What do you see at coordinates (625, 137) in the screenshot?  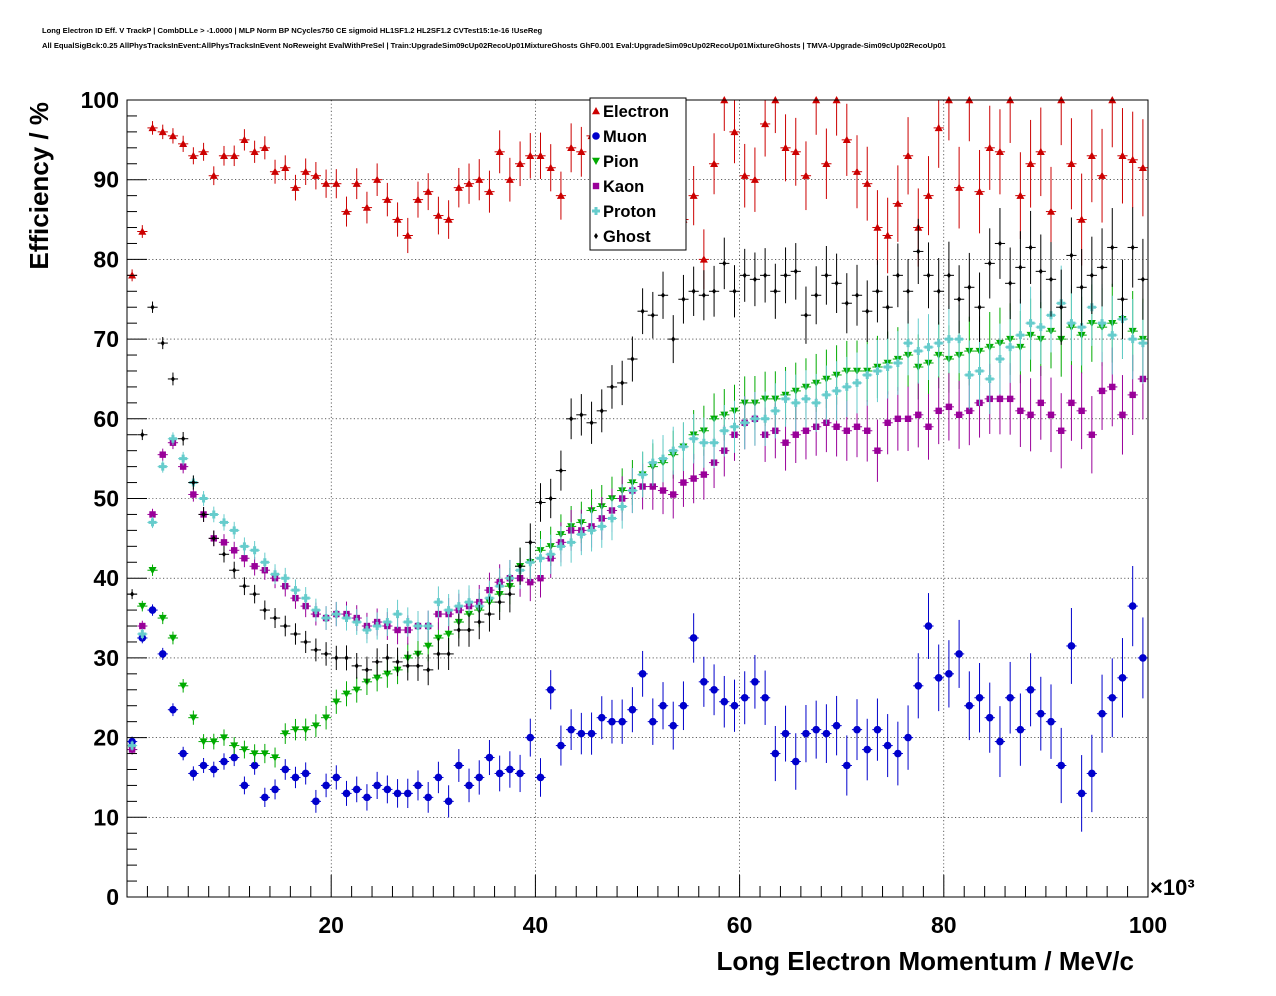 I see `legend-entry: Muon` at bounding box center [625, 137].